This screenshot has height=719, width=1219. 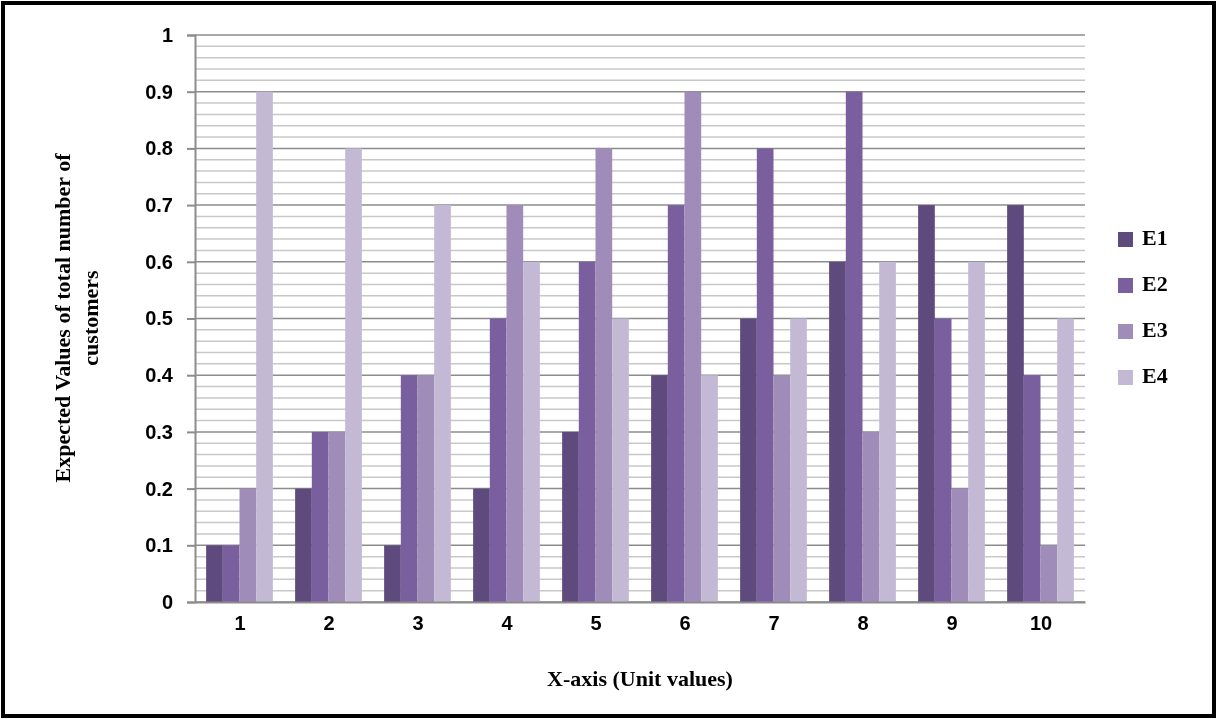 I want to click on x-tick-label: 5, so click(x=596, y=623).